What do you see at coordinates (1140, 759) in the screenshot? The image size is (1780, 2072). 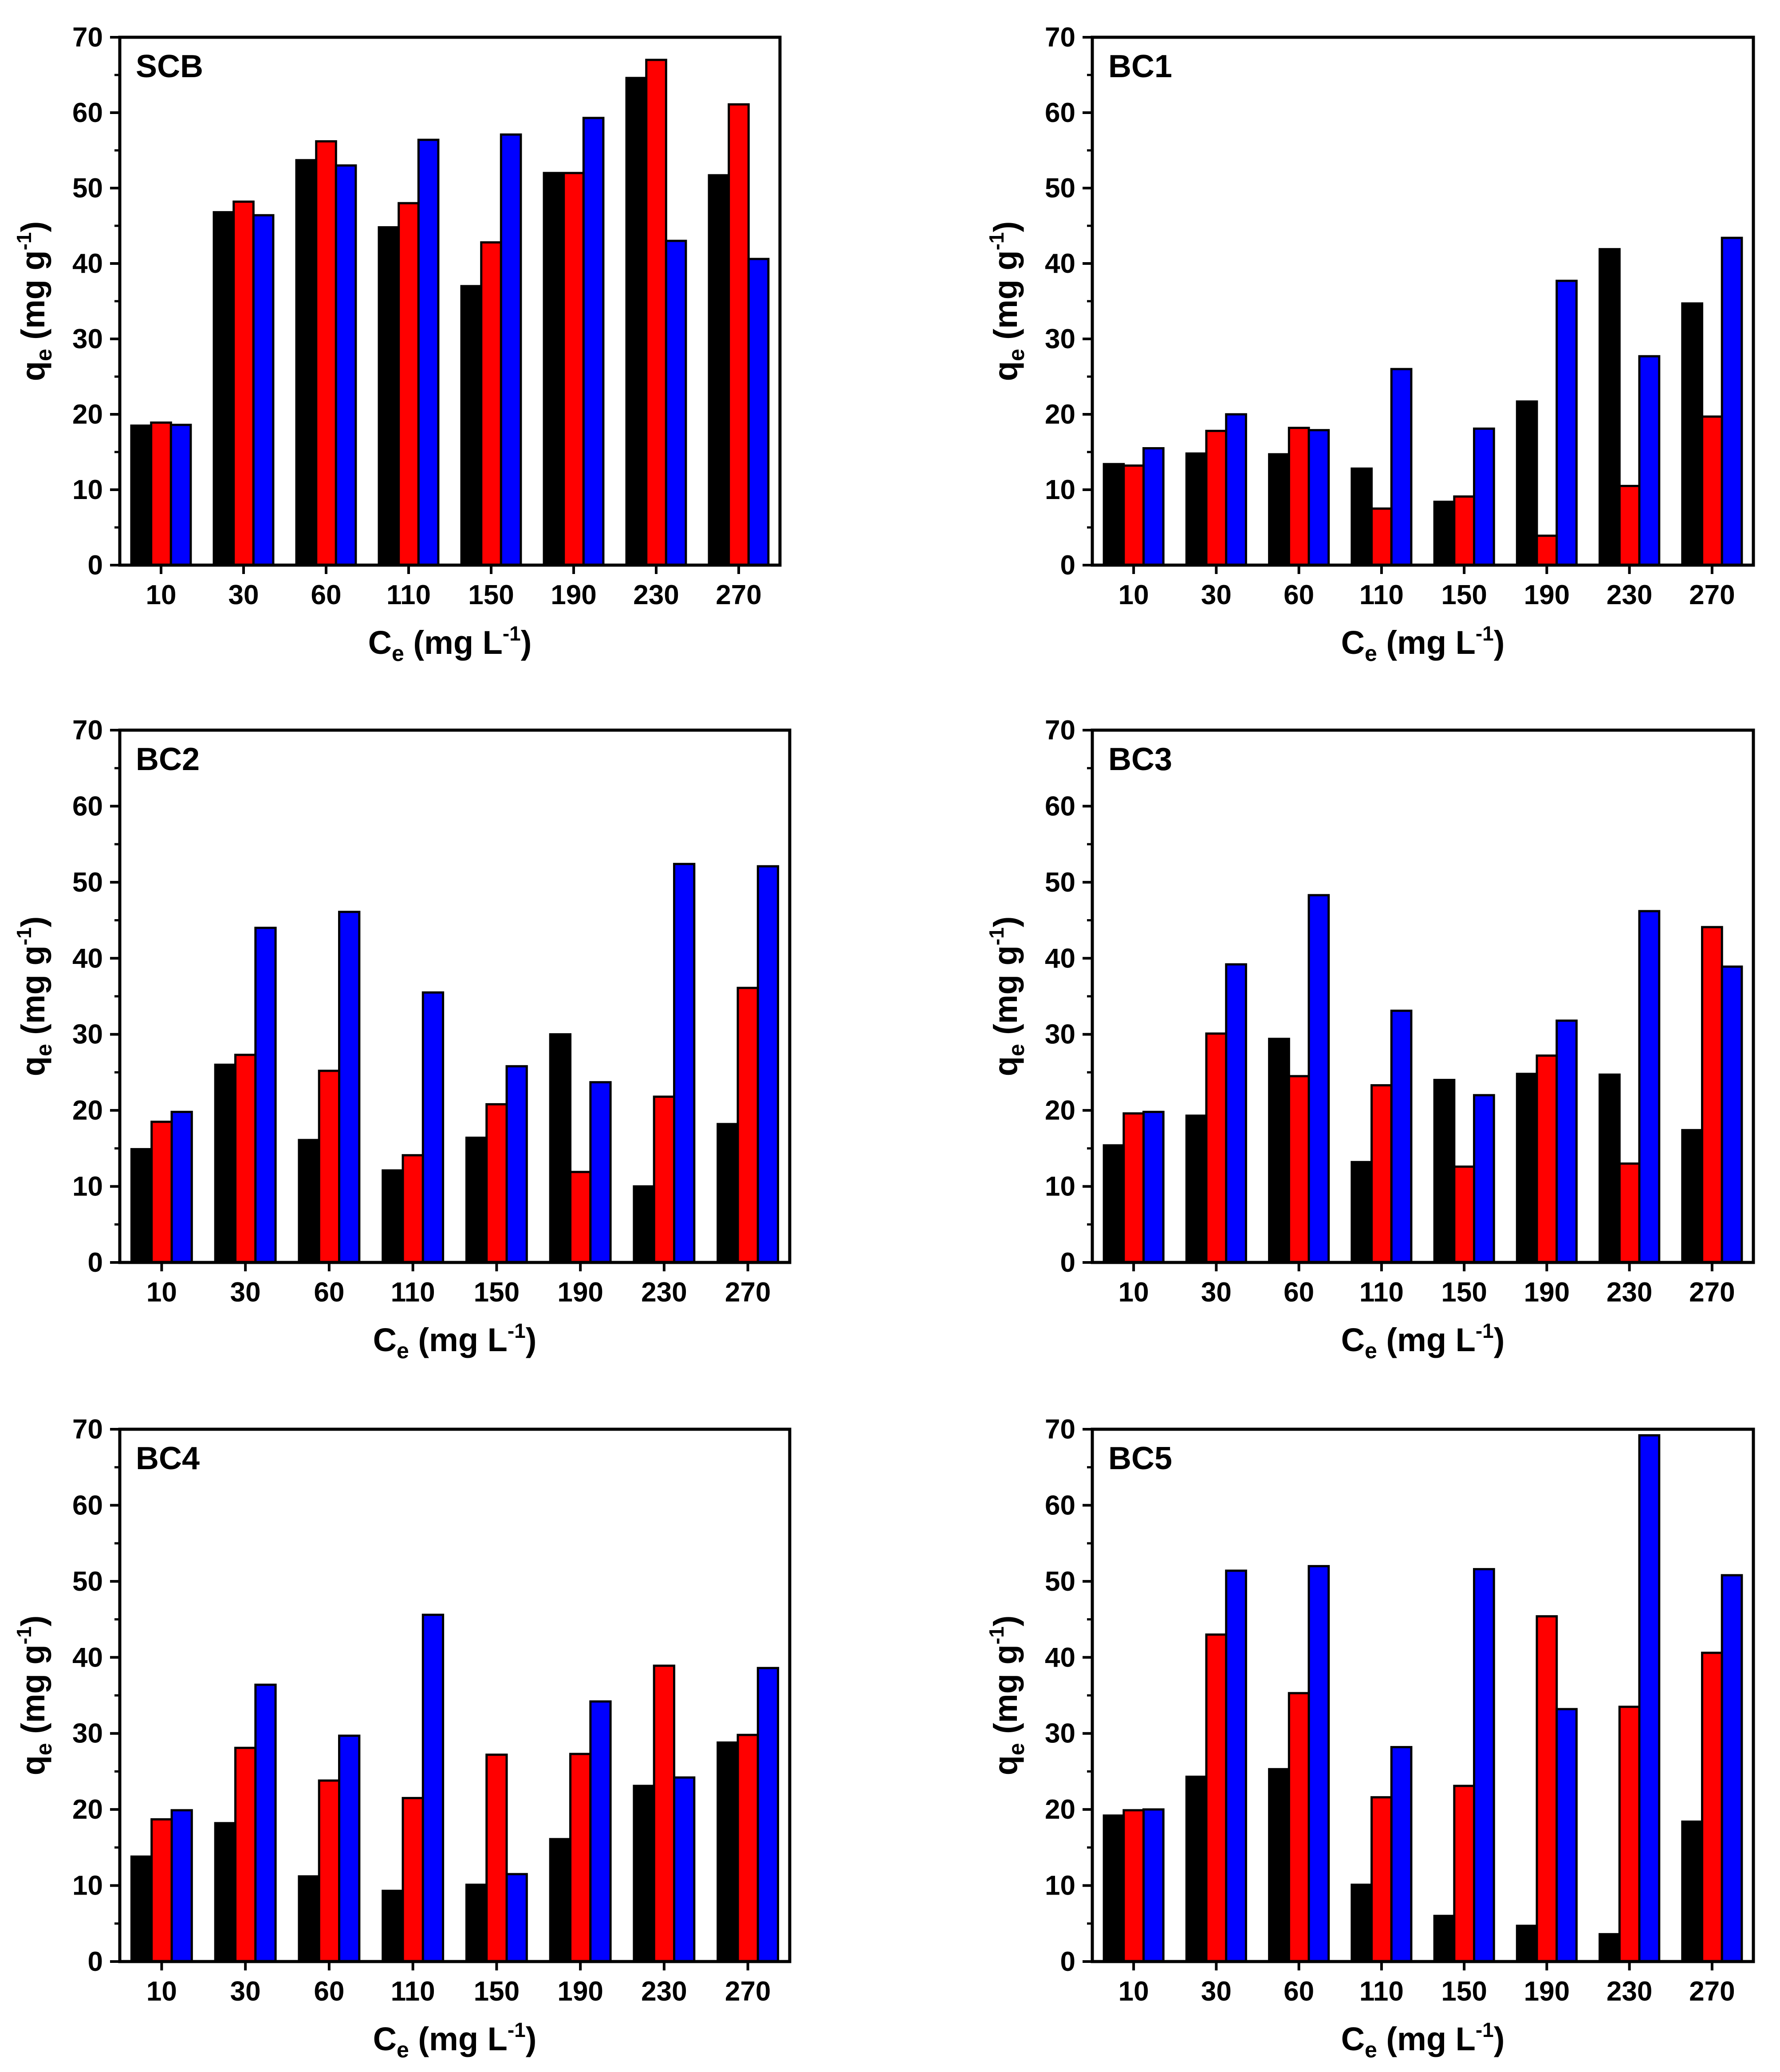 I see `panel-title: BC3` at bounding box center [1140, 759].